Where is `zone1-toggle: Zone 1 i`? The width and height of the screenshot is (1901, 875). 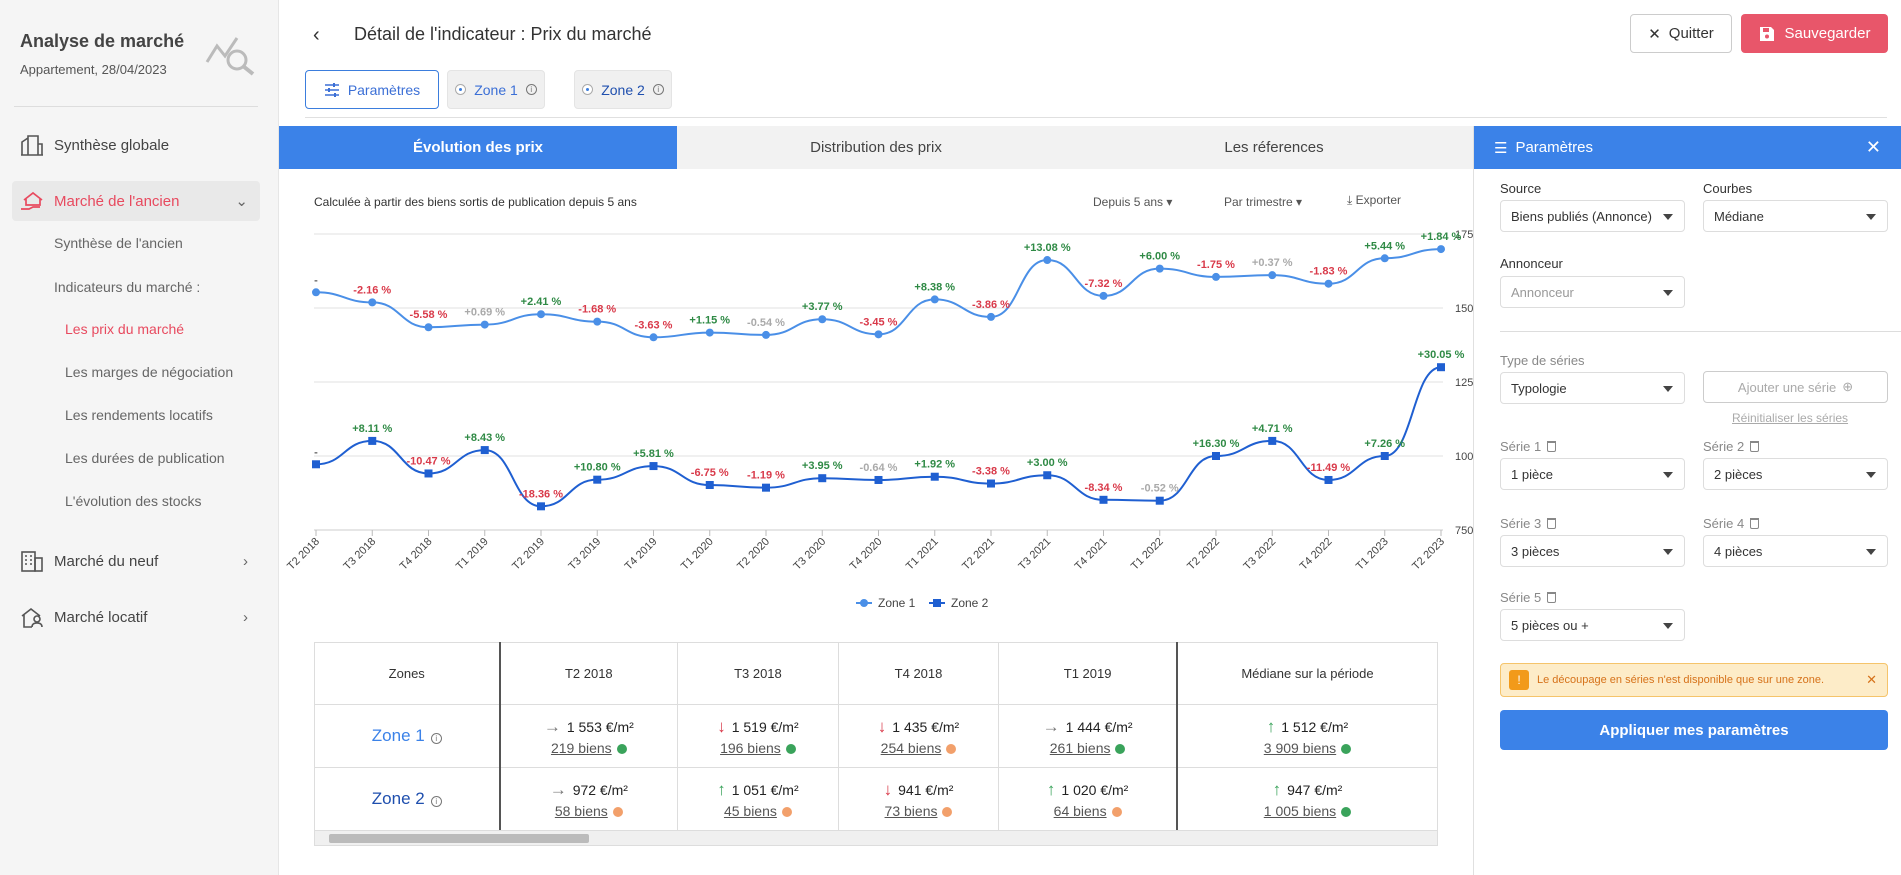 zone1-toggle: Zone 1 i is located at coordinates (496, 89).